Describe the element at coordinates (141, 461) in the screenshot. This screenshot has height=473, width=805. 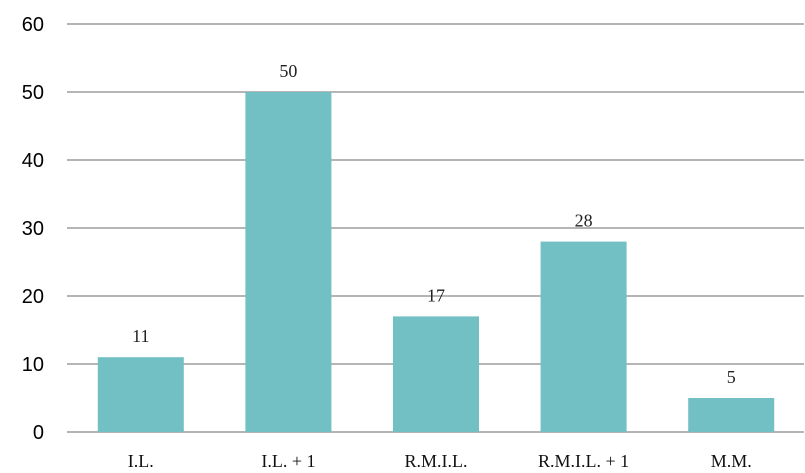
I see `x-tick-label: I.L.` at that location.